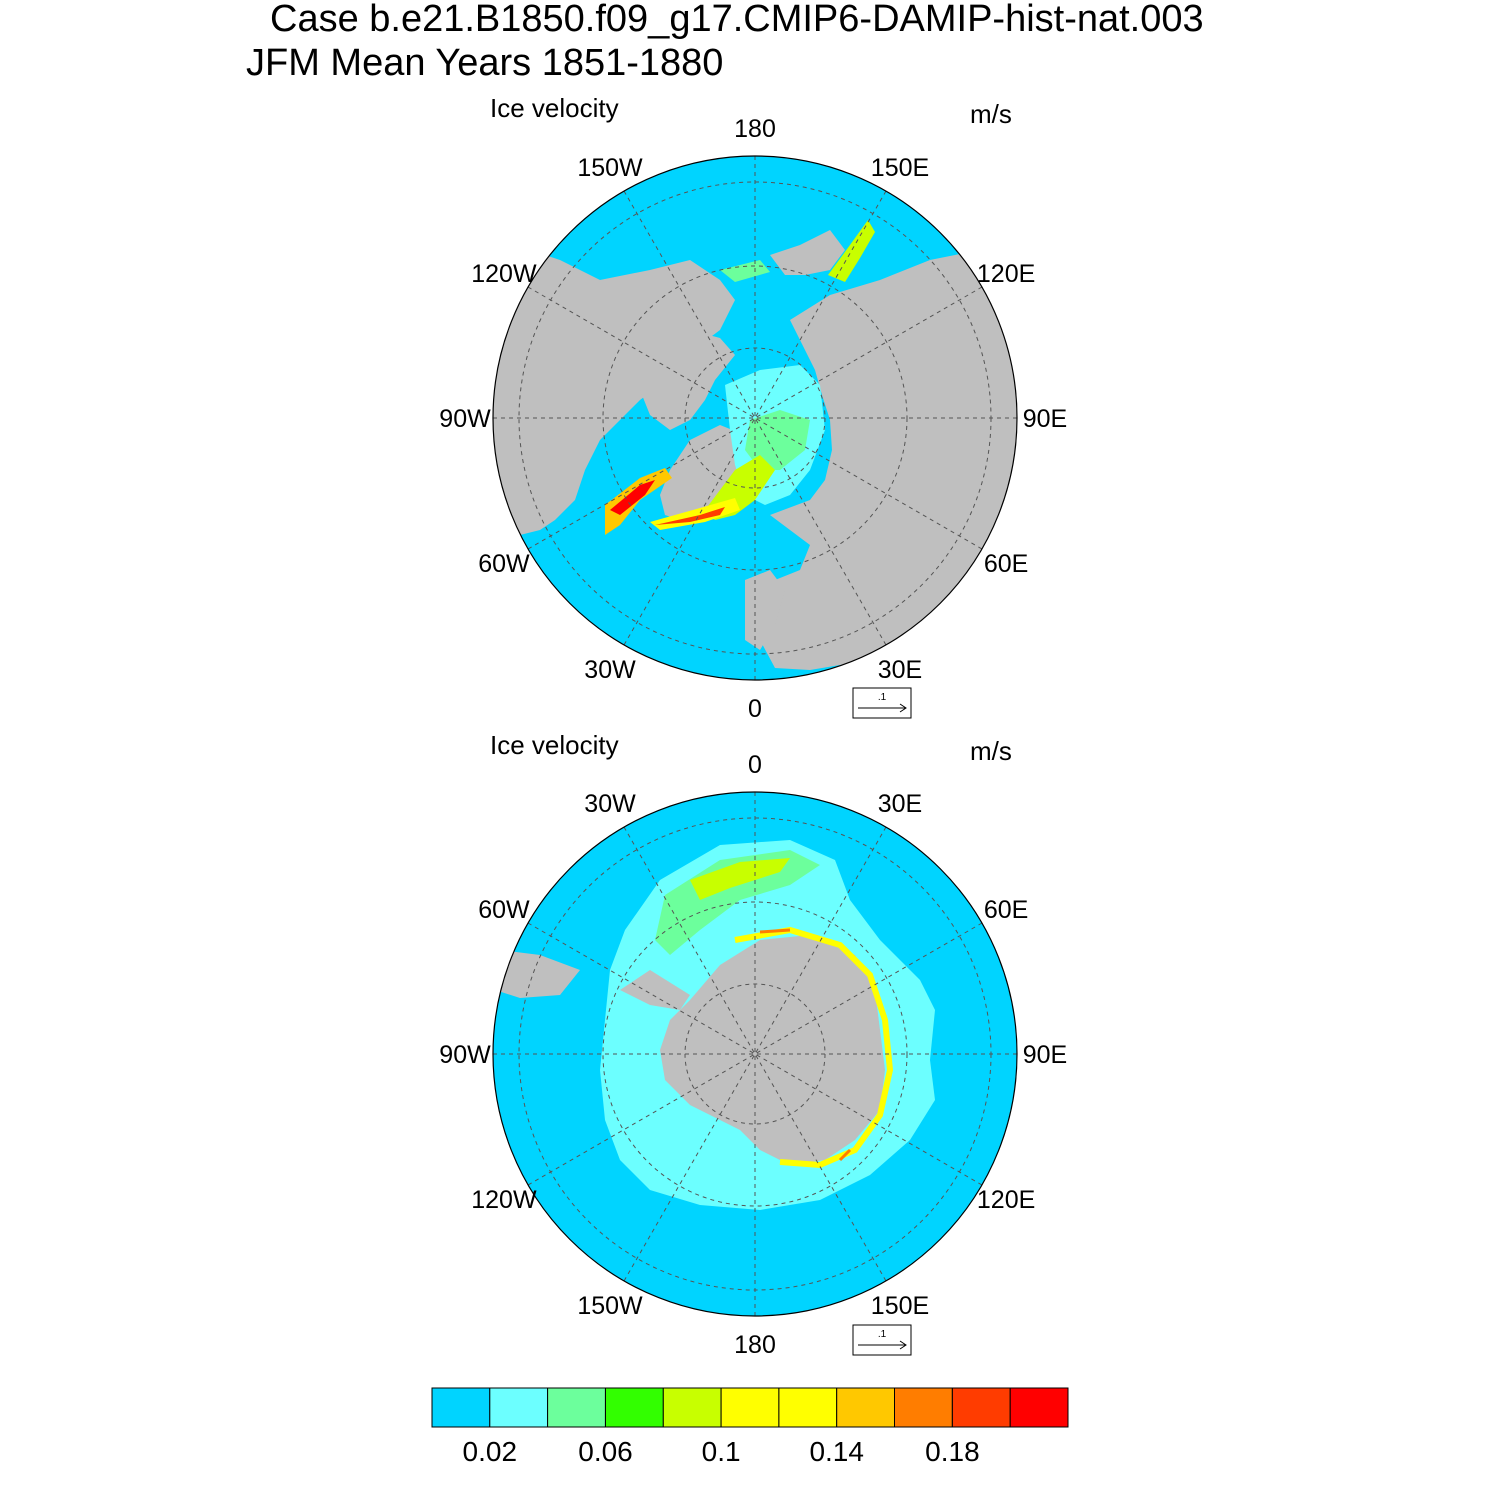 The height and width of the screenshot is (1500, 1500). Describe the element at coordinates (1045, 419) in the screenshot. I see `nh-lon-label: 90E` at that location.